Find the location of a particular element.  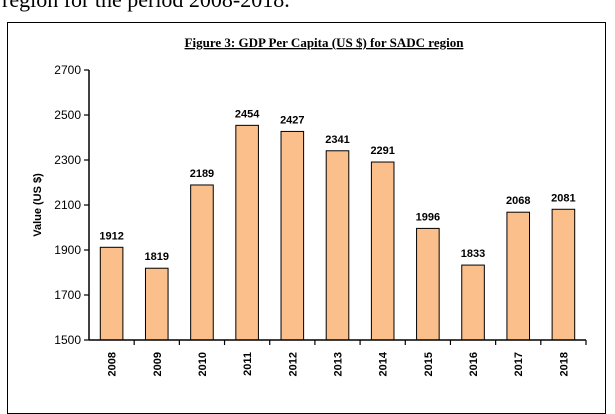

x-tick-label: 2011 is located at coordinates (248, 364).